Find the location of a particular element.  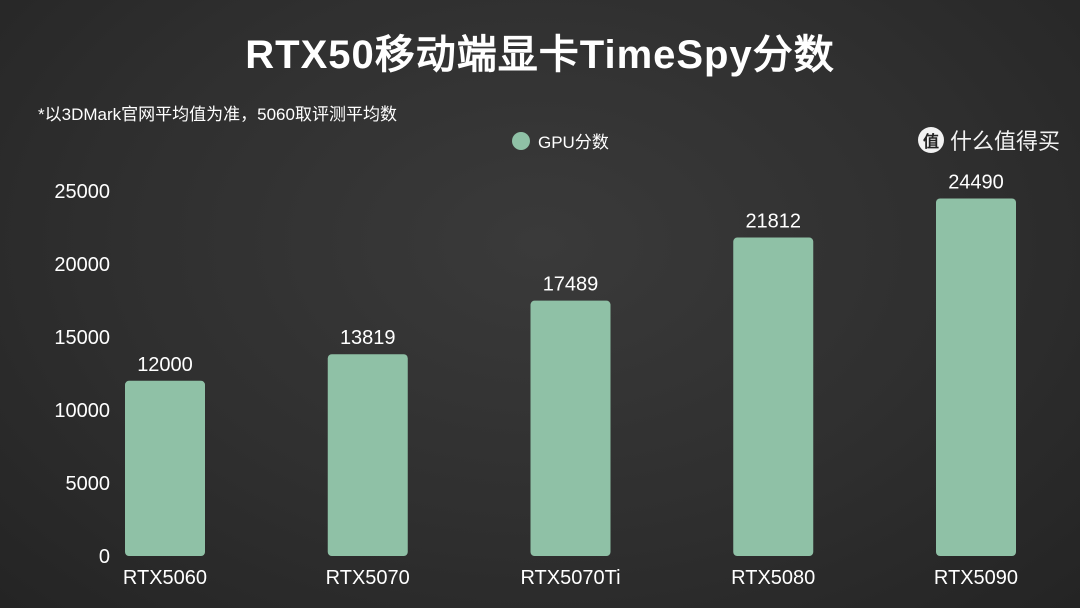

legend: GPU分数 is located at coordinates (560, 140).